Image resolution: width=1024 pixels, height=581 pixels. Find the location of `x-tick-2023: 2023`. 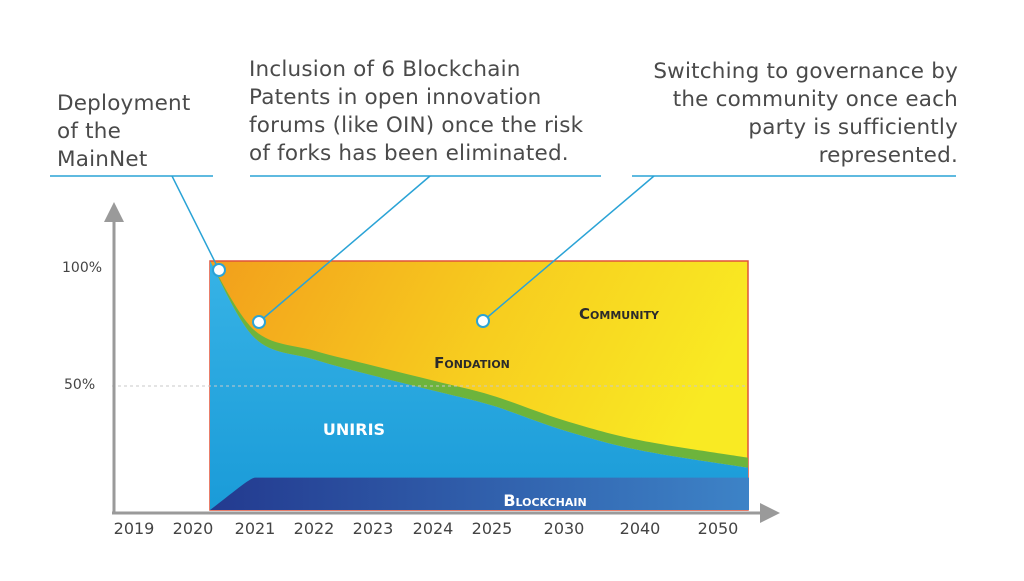

x-tick-2023: 2023 is located at coordinates (373, 528).